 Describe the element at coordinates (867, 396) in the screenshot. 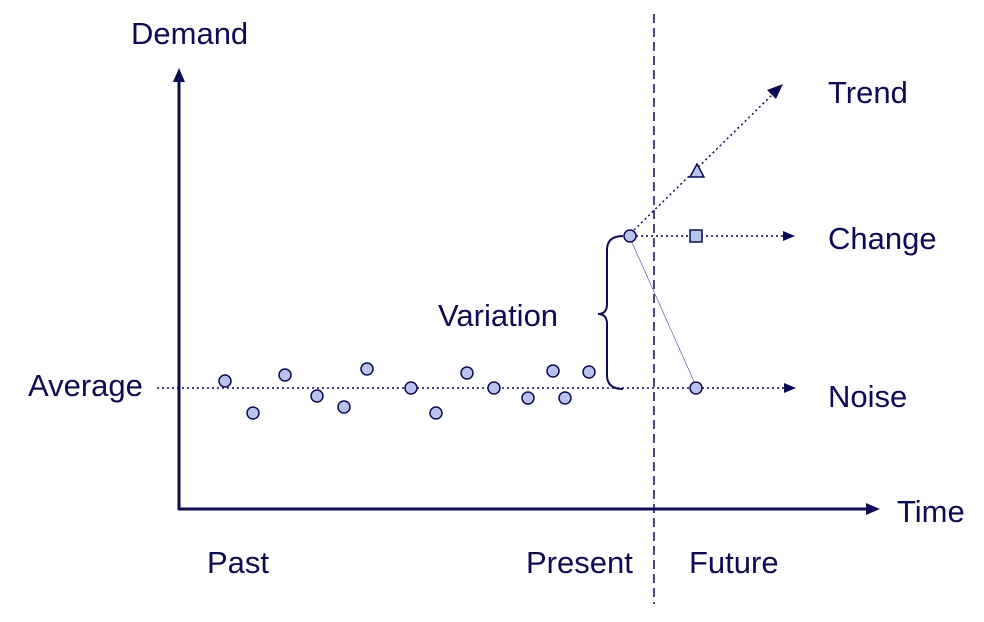

I see `scenario-label-noise: Noise` at that location.